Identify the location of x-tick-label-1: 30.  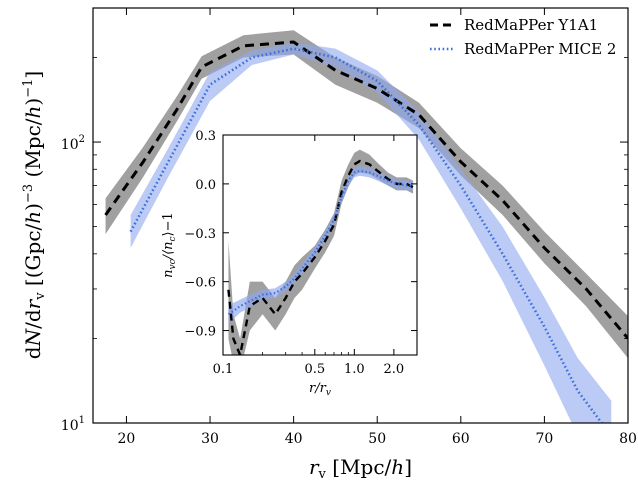
(210, 439).